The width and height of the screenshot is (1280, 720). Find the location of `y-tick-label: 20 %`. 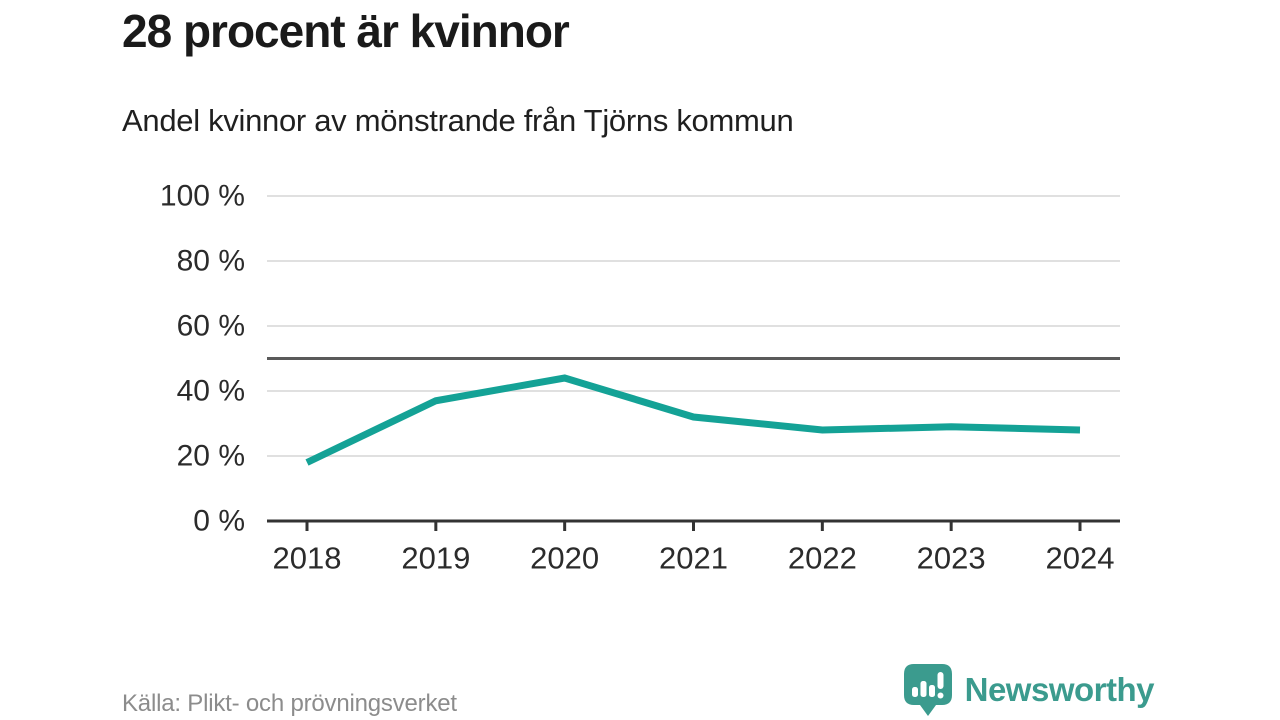

y-tick-label: 20 % is located at coordinates (211, 456).